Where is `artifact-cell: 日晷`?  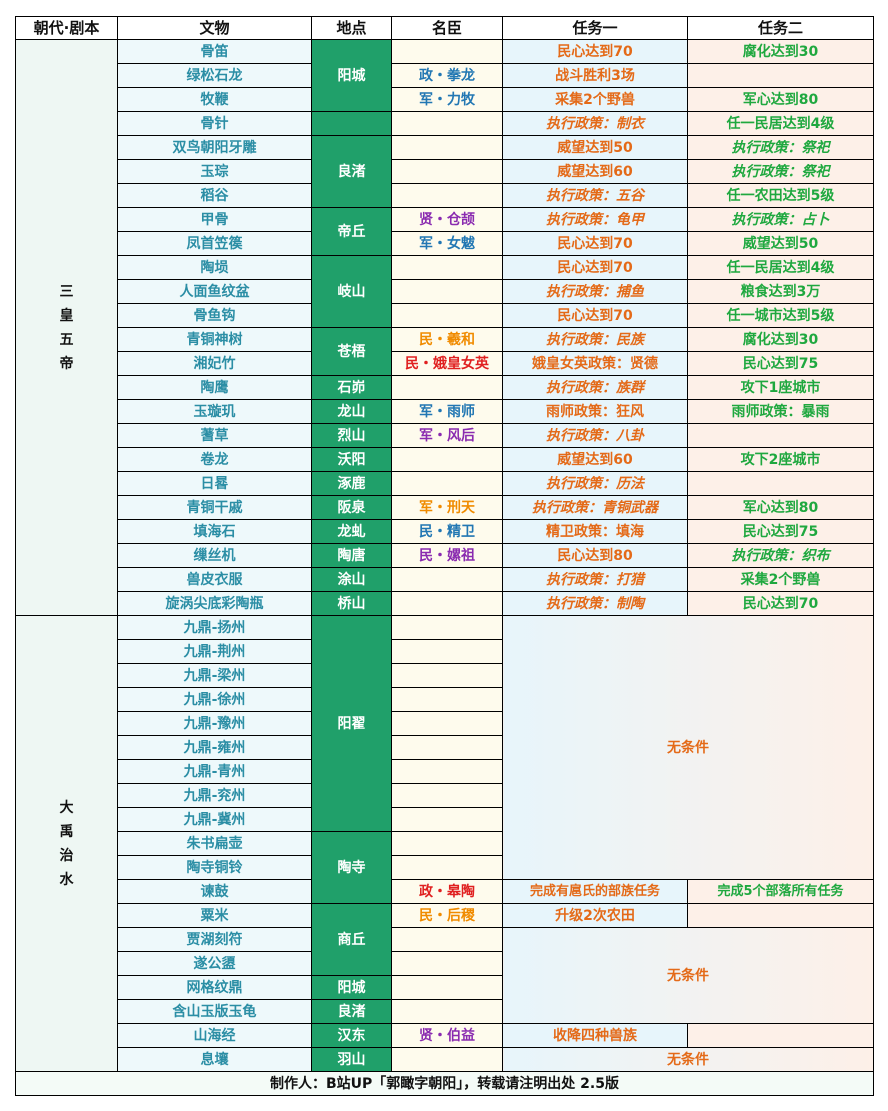 artifact-cell: 日晷 is located at coordinates (214, 483).